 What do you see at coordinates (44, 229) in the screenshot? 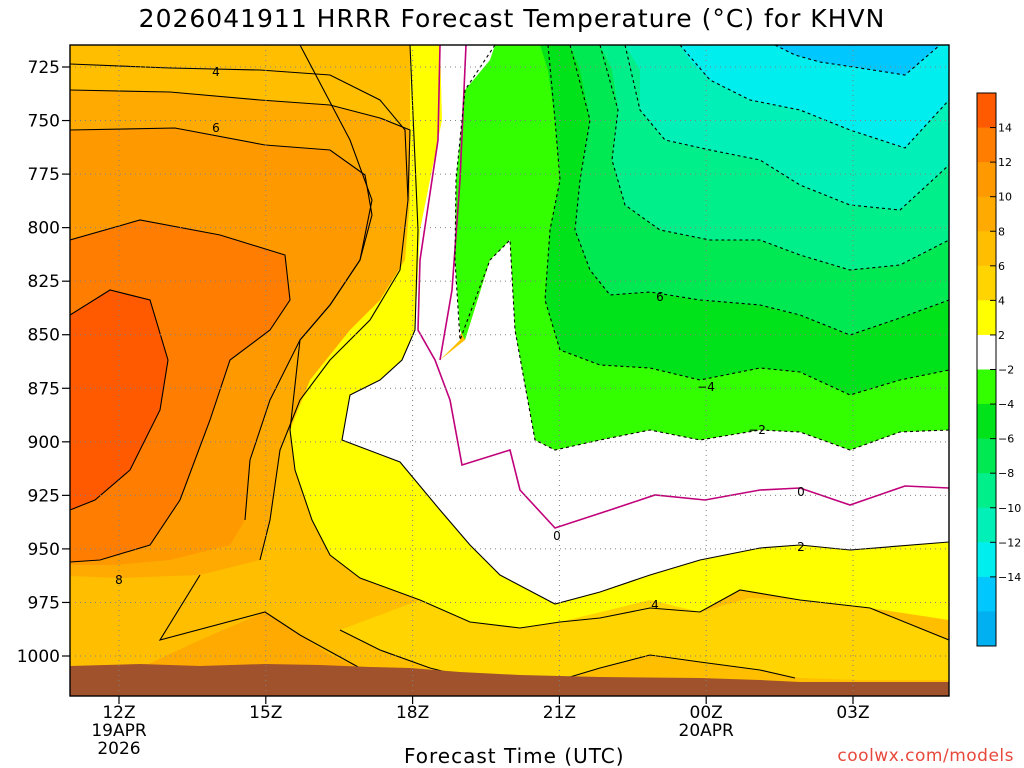
I see `y-tick-label: 800` at bounding box center [44, 229].